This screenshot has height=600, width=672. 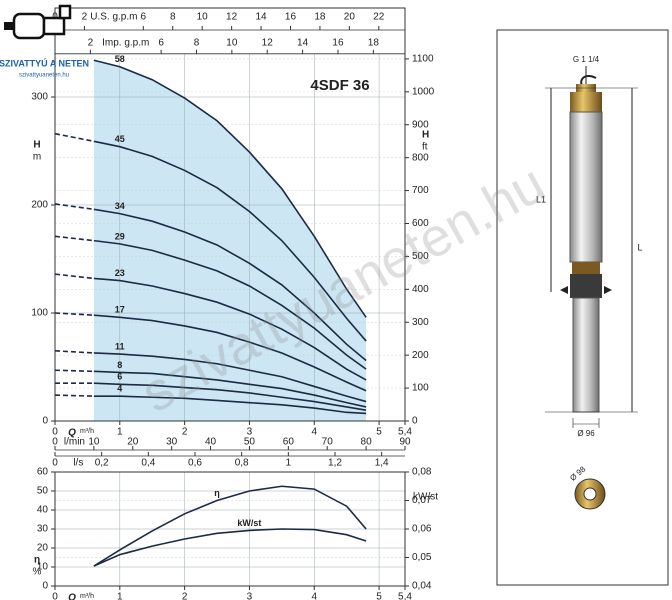 What do you see at coordinates (74, 442) in the screenshot?
I see `axis-unit: l/min` at bounding box center [74, 442].